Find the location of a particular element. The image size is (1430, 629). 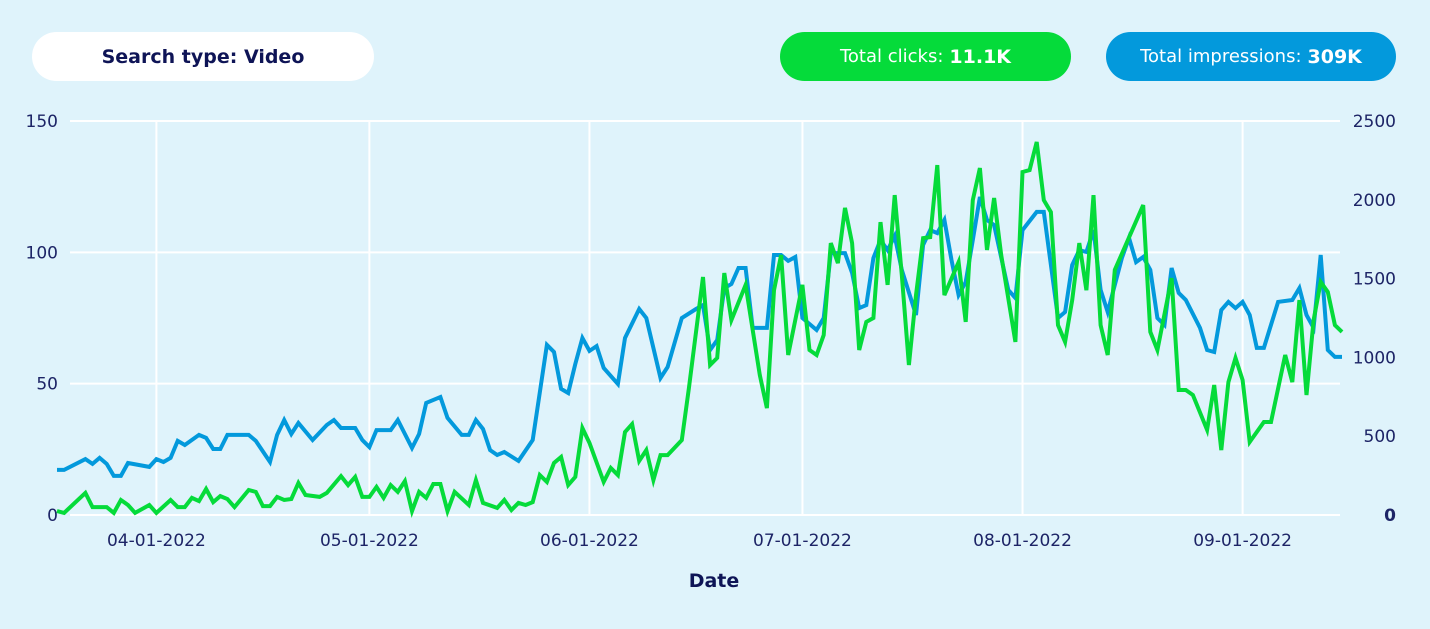

x-tick-label: 04-01-2022 is located at coordinates (156, 541).